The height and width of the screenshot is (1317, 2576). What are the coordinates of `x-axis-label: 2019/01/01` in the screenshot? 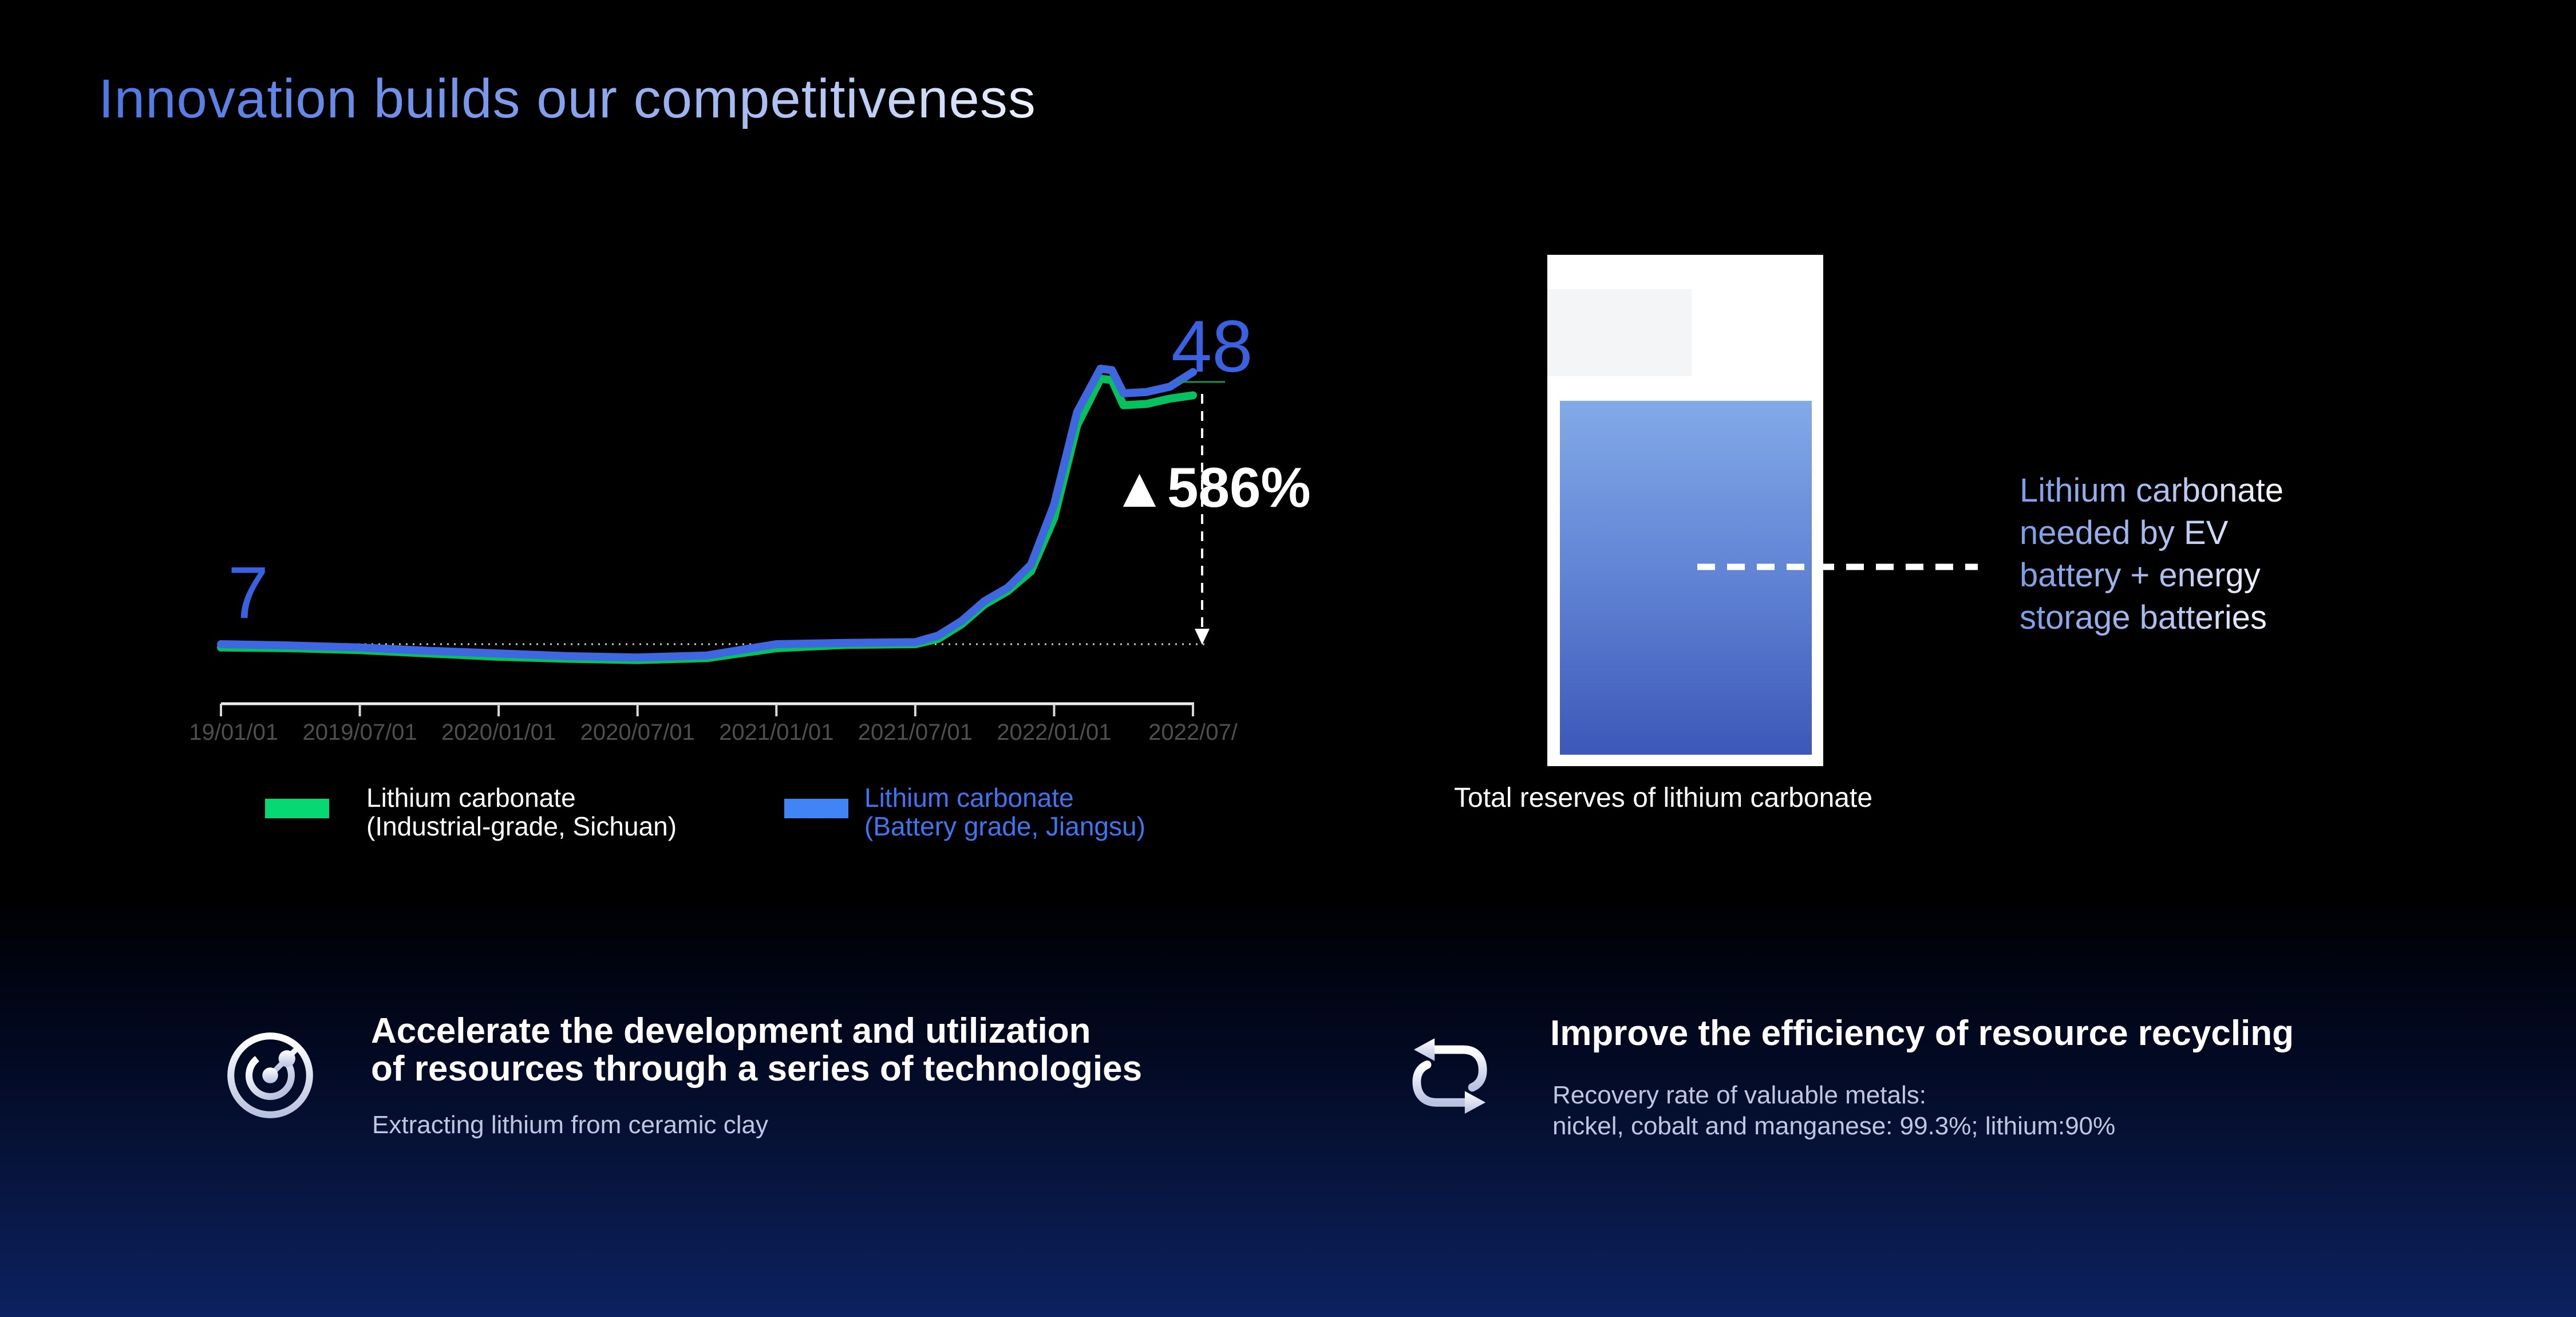 It's located at (233, 732).